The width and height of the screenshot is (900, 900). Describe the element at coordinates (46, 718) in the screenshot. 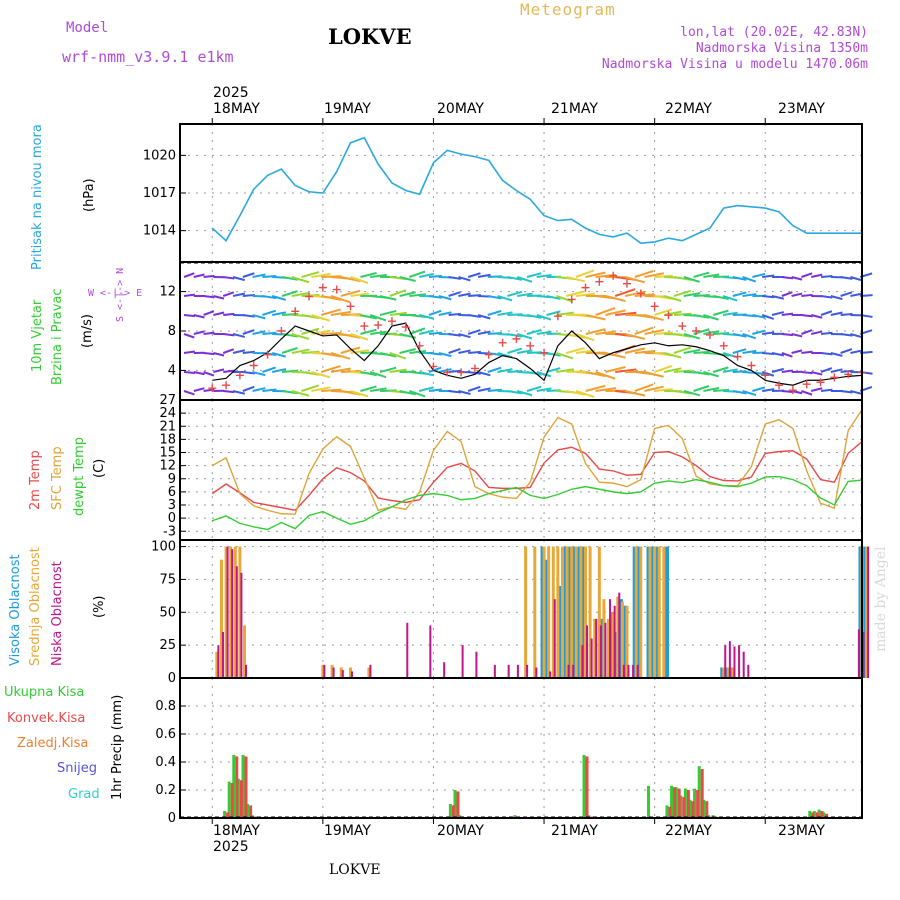

I see `precip-conv-label: Konvek.Kisa` at that location.